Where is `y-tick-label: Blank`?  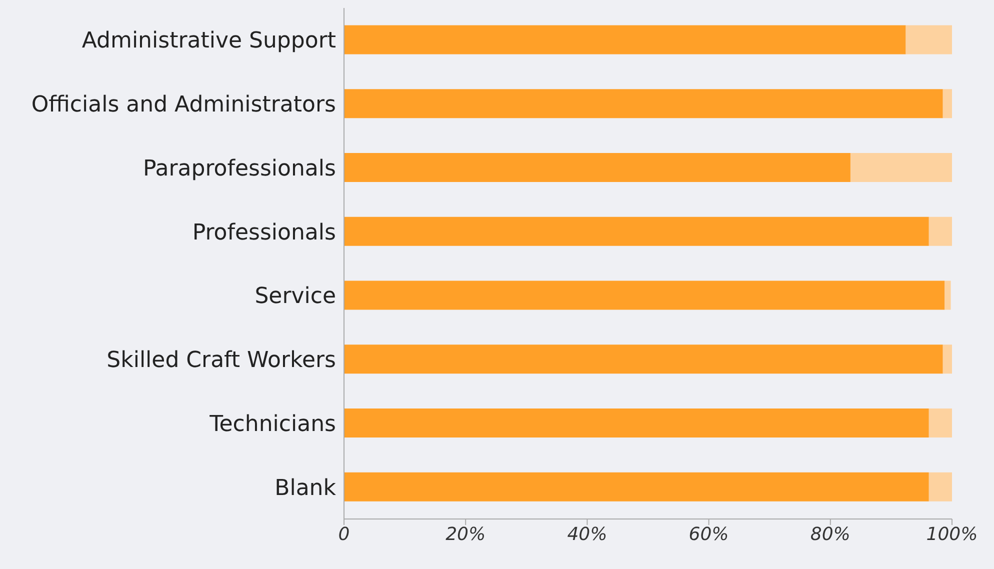
y-tick-label: Blank is located at coordinates (305, 488).